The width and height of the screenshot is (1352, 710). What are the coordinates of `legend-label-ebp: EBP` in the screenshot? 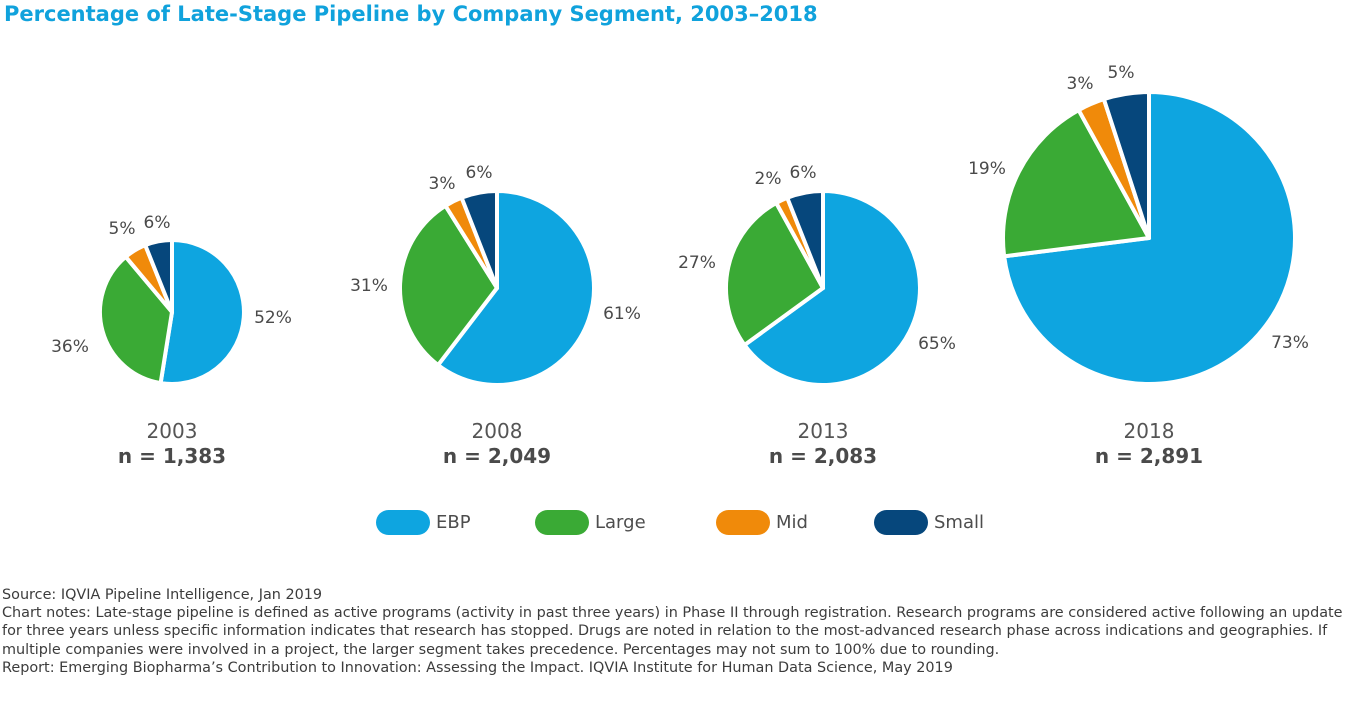 It's located at (453, 522).